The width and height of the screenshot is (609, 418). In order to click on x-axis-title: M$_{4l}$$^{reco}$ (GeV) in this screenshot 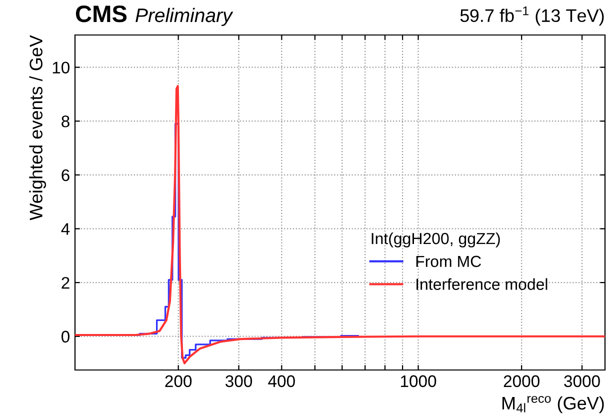, I will do `click(553, 405)`.